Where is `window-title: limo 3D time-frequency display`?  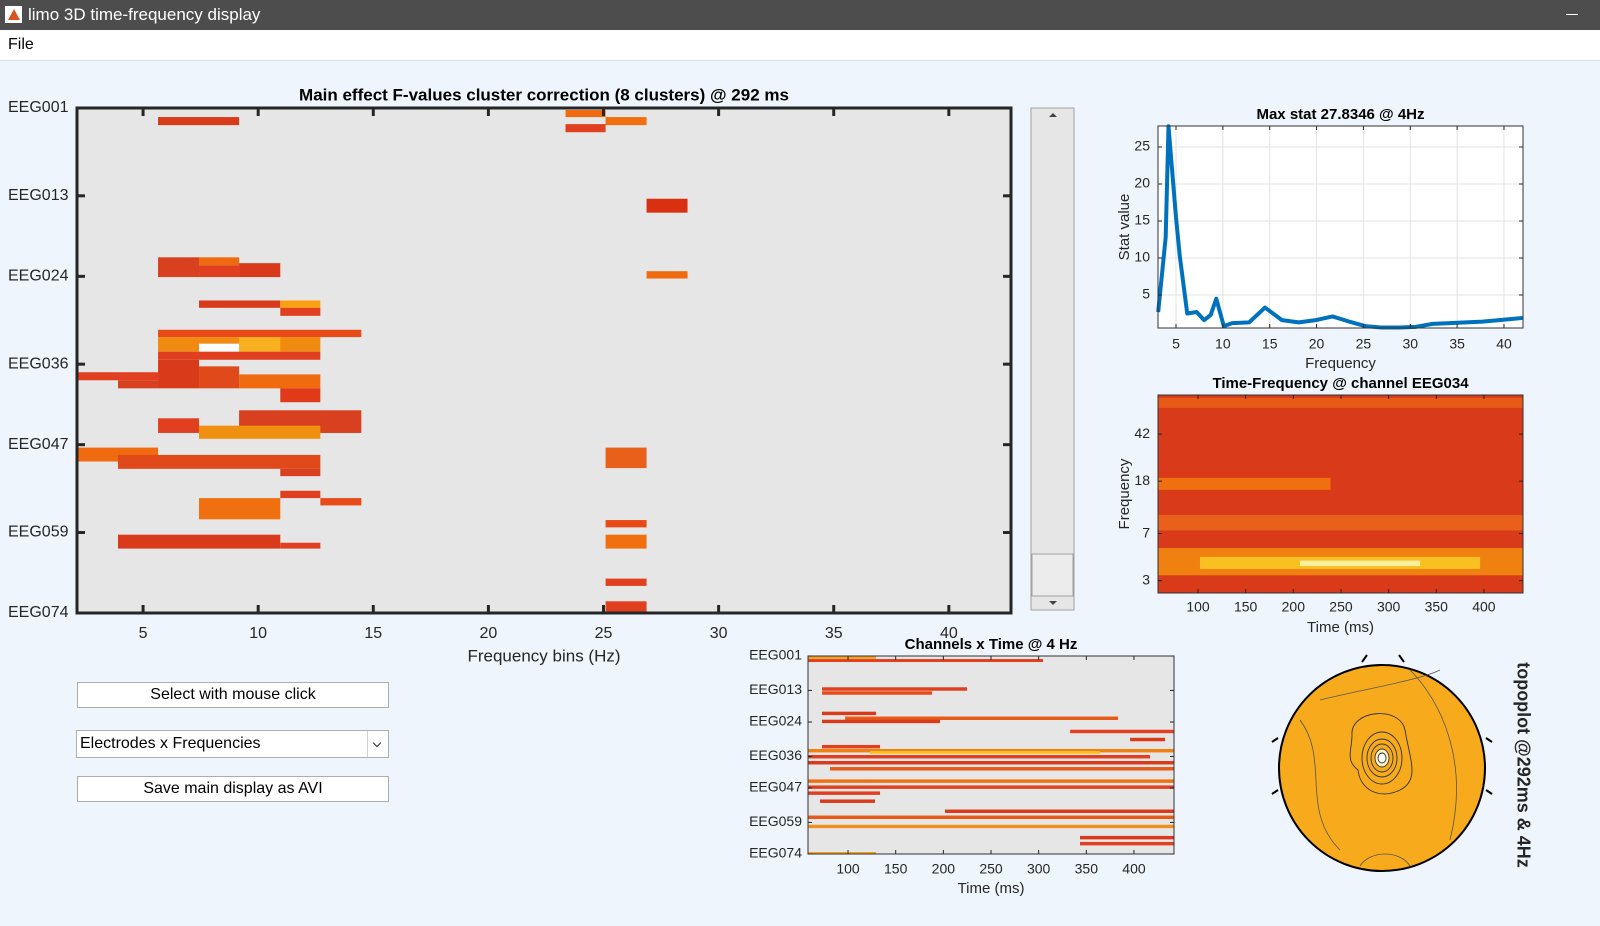
window-title: limo 3D time-frequency display is located at coordinates (144, 14).